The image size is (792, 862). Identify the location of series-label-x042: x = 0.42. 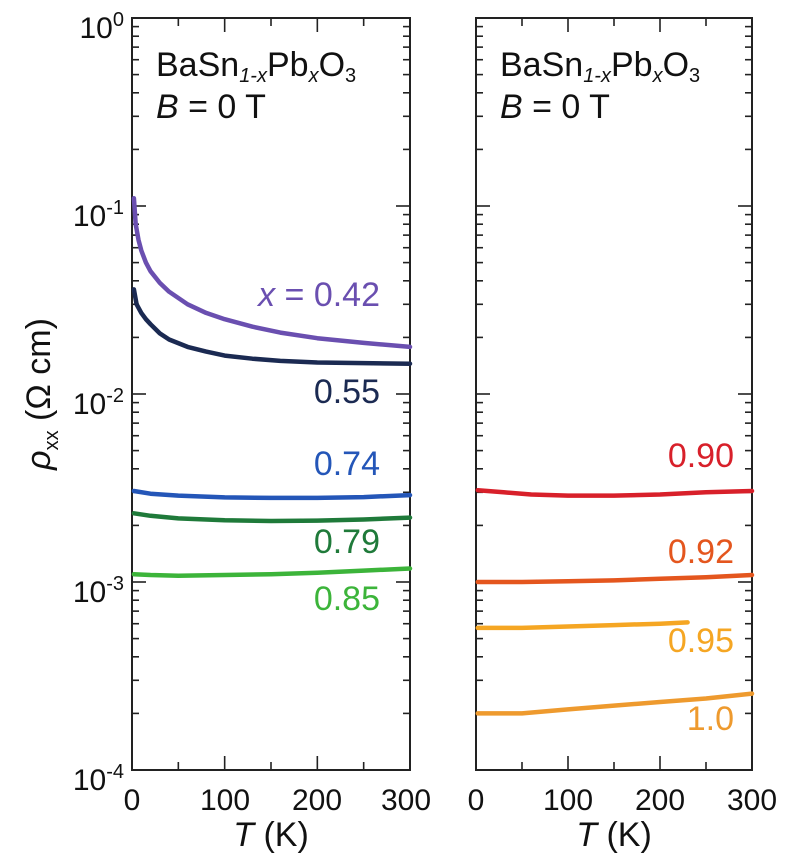
(318, 295).